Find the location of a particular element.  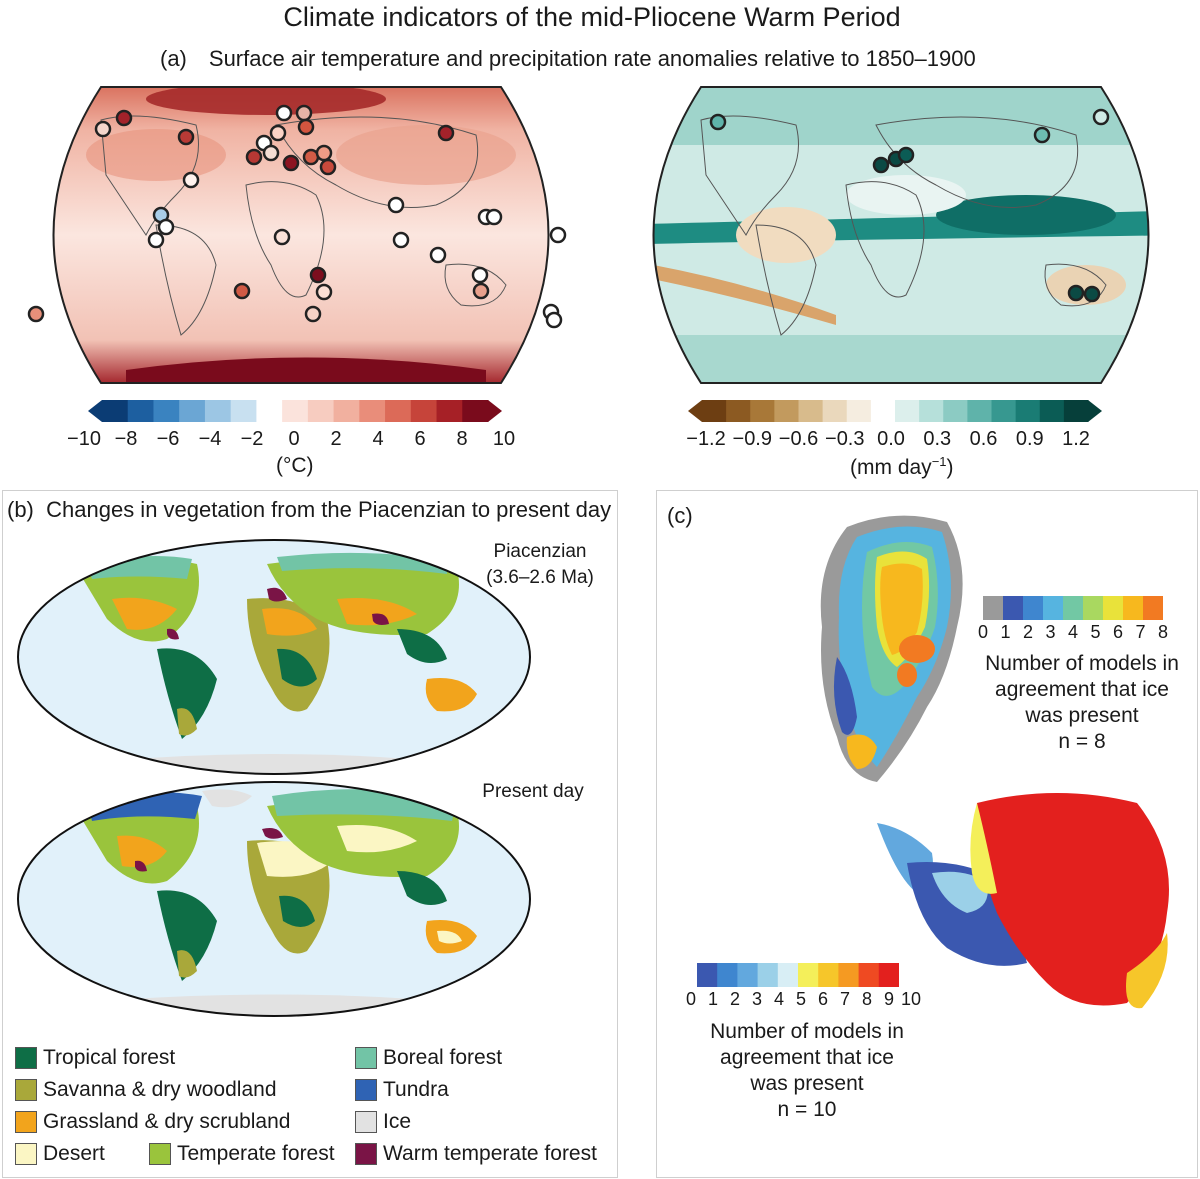

antarctica-colorbar-tick-label: 10 is located at coordinates (911, 999).